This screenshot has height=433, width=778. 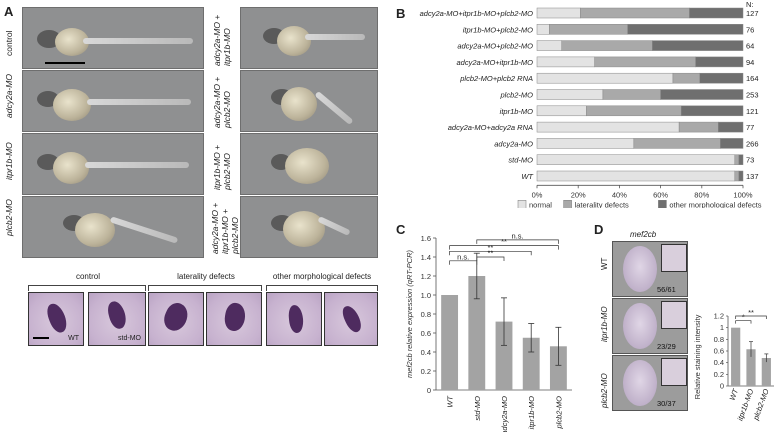 What do you see at coordinates (558, 413) in the screenshot?
I see `x-tick-label: plcb2-MO` at bounding box center [558, 413].